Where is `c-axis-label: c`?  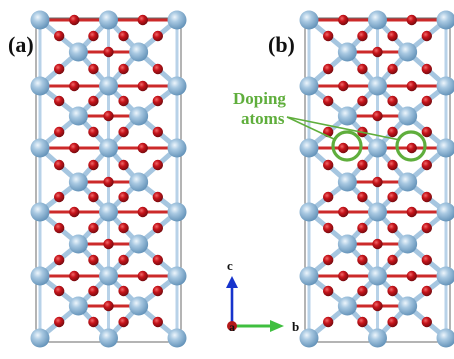
c-axis-label: c is located at coordinates (230, 265).